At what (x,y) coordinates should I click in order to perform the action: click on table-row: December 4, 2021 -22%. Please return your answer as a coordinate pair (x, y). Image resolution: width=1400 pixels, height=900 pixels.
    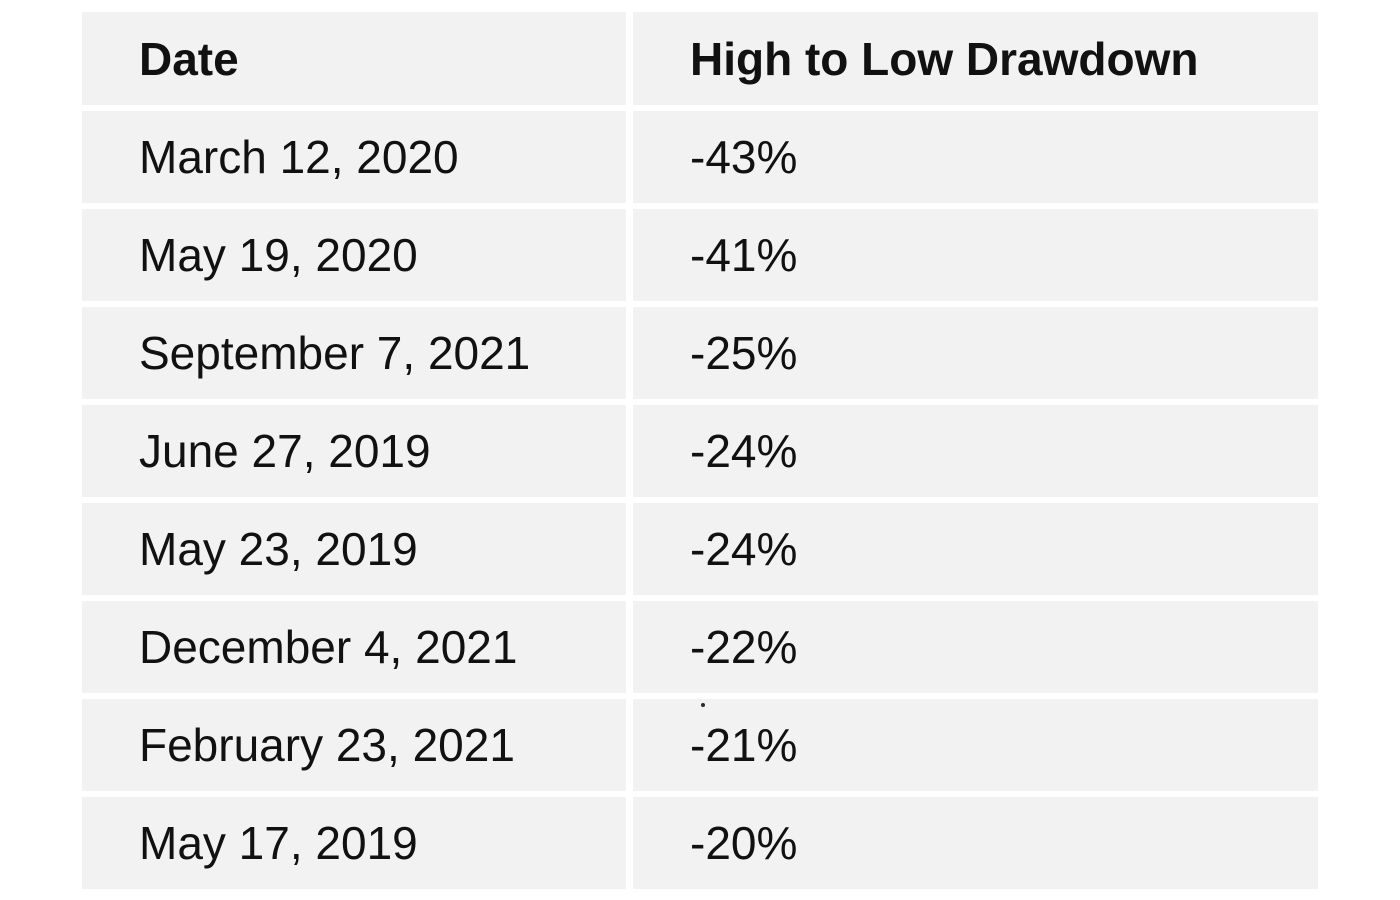
    Looking at the image, I should click on (700, 647).